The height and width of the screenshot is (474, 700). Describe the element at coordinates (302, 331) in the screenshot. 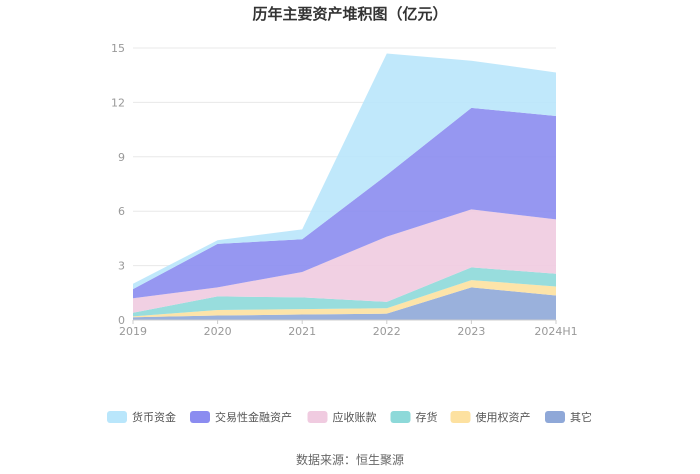

I see `x-tick-label: 2021` at that location.